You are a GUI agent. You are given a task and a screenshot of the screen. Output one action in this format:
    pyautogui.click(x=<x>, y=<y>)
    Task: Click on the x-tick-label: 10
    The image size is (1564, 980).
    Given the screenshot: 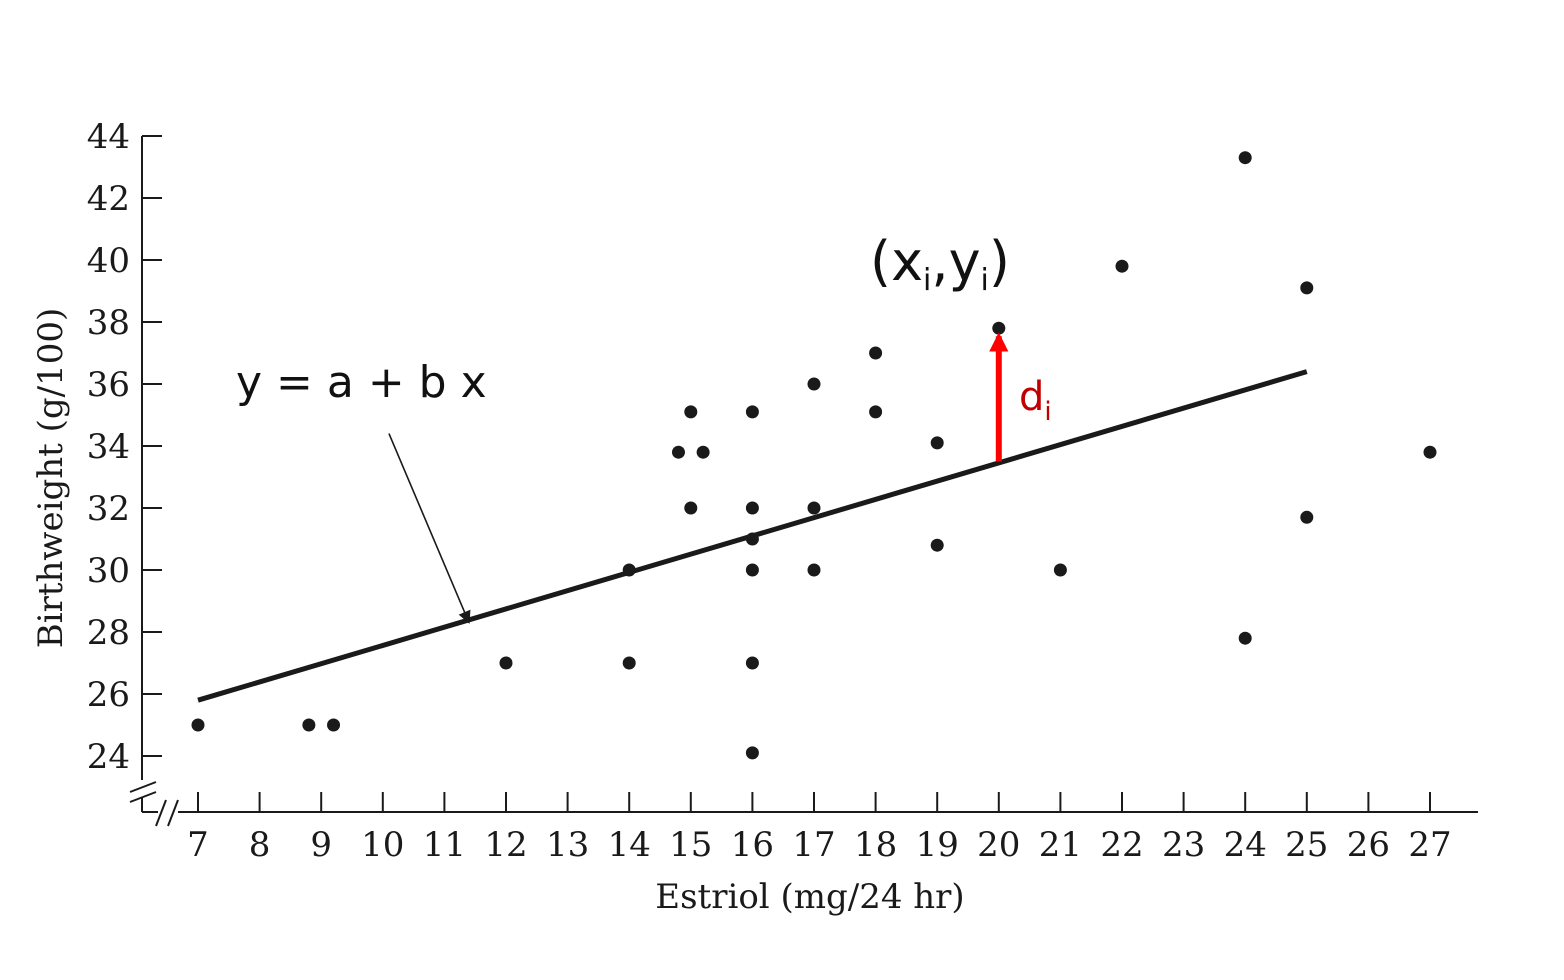 What is the action you would take?
    pyautogui.click(x=382, y=845)
    